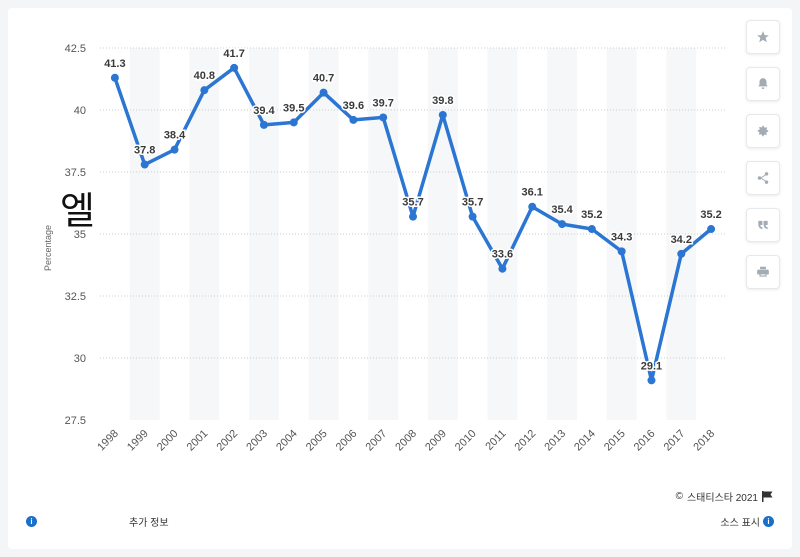 This screenshot has height=557, width=800. I want to click on x-tick-label: 2010, so click(466, 441).